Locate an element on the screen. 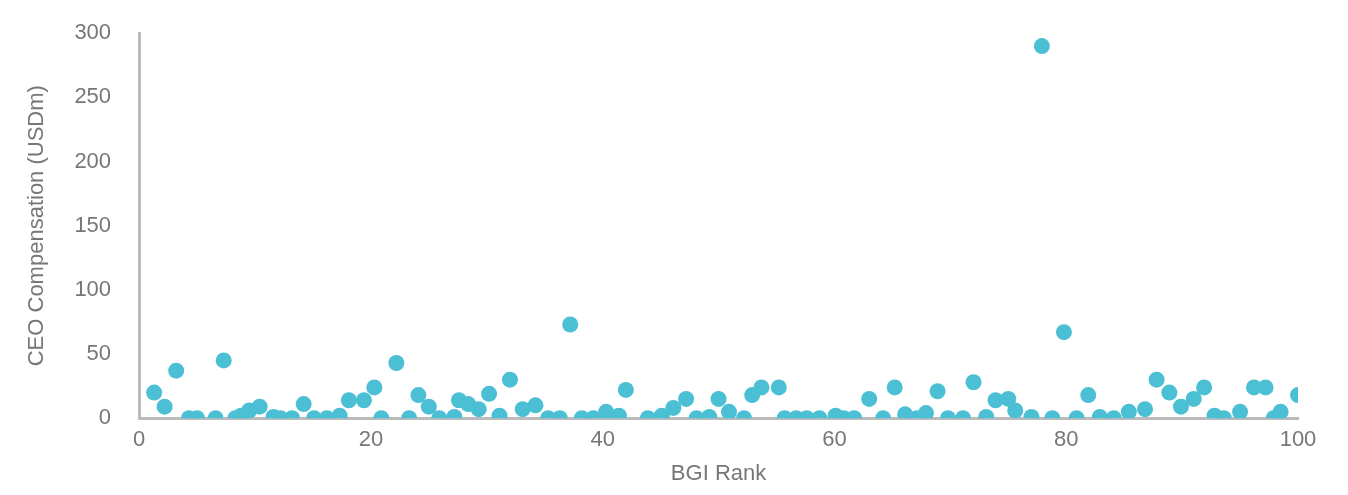 Image resolution: width=1348 pixels, height=495 pixels. y-tick-label: 300 is located at coordinates (93, 32).